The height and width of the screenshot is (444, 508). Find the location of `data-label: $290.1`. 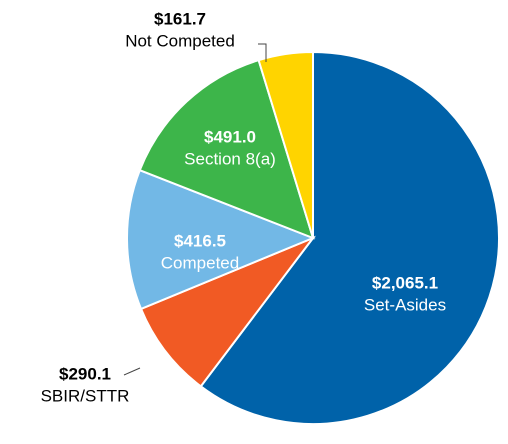

data-label: $290.1 is located at coordinates (85, 373).